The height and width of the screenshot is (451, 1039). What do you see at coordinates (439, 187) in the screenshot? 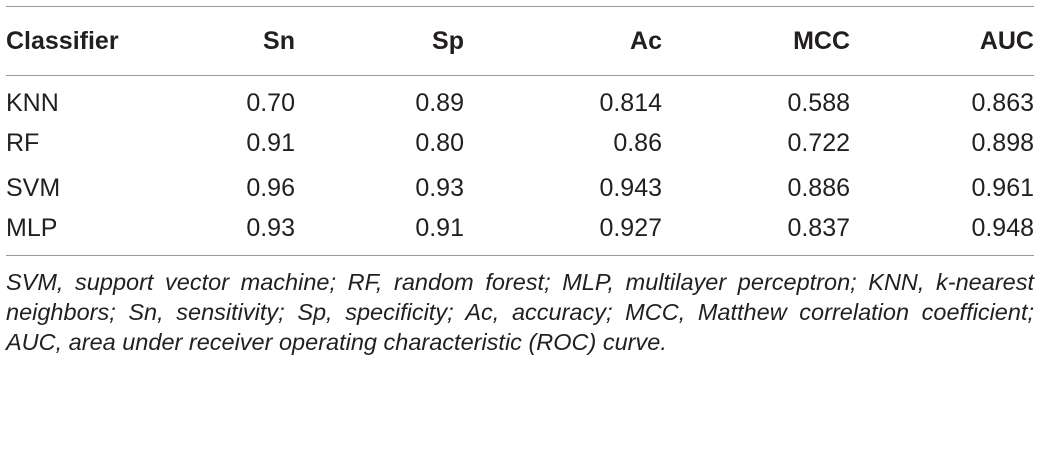
I see `cell-sp: 0.93` at bounding box center [439, 187].